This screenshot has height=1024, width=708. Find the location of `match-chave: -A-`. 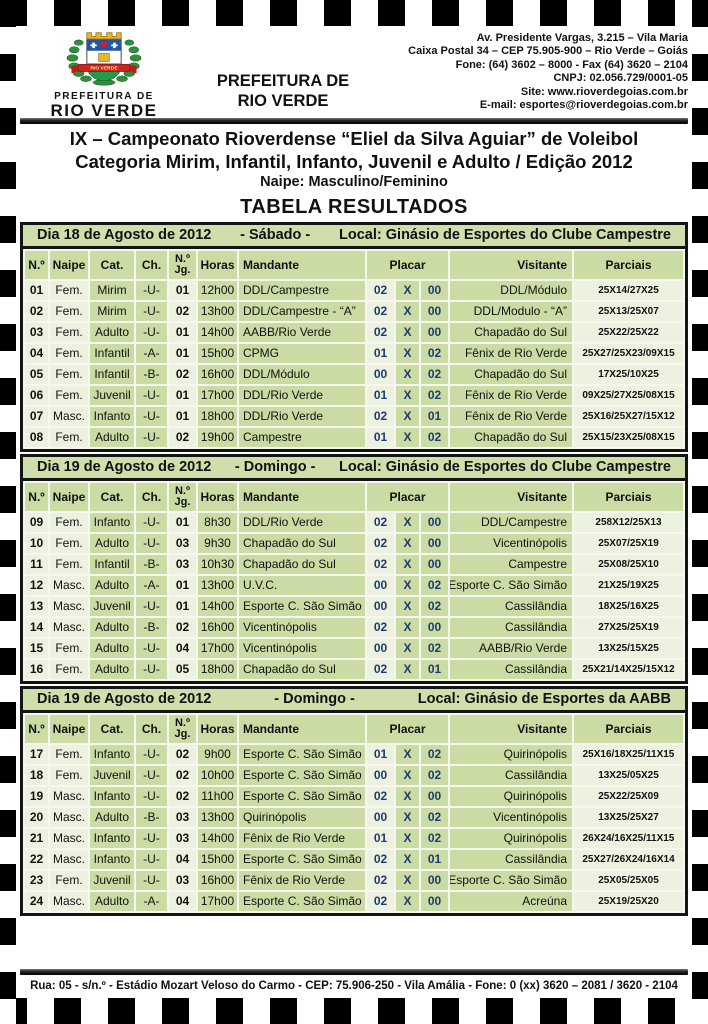

match-chave: -A- is located at coordinates (151, 901).